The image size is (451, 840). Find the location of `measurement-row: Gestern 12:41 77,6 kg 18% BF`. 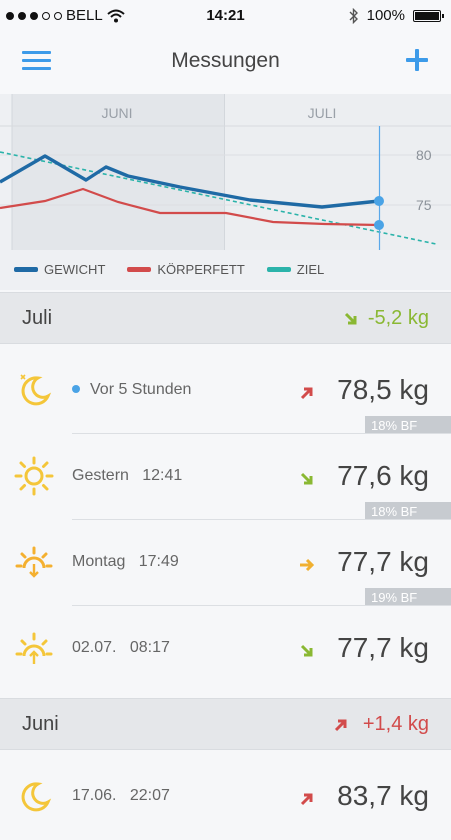

measurement-row: Gestern 12:41 77,6 kg 18% BF is located at coordinates (225, 477).